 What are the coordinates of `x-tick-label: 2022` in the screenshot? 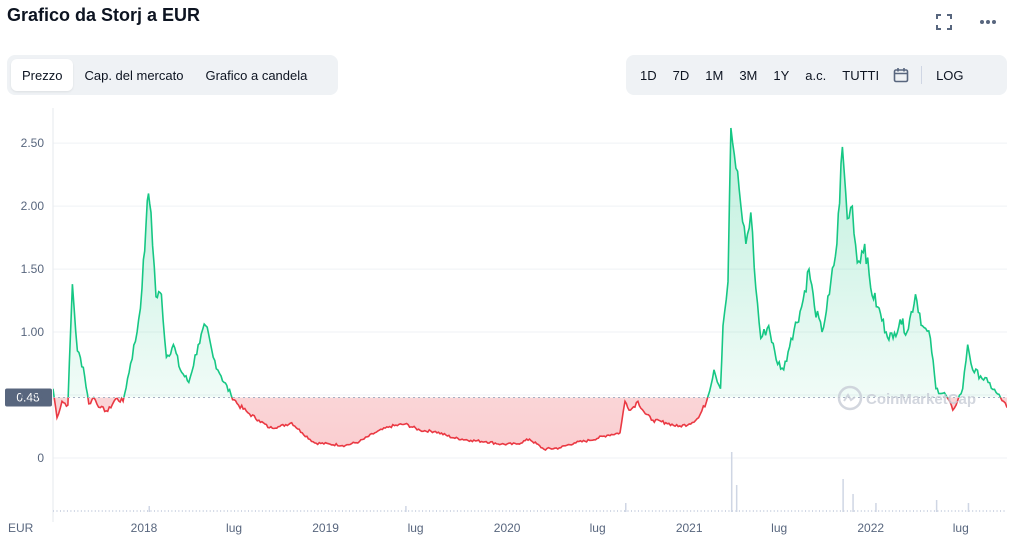 It's located at (870, 528).